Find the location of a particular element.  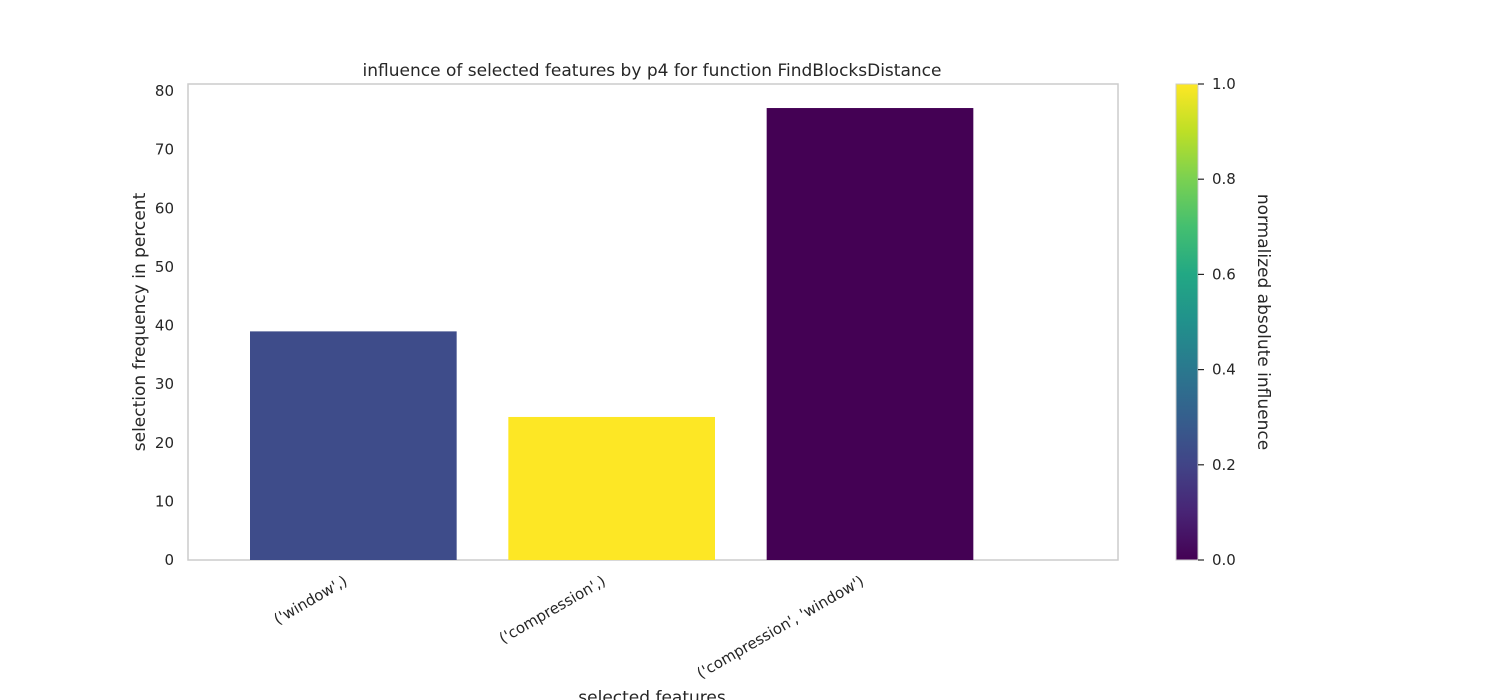

y-tick-label: 70 is located at coordinates (164, 150).